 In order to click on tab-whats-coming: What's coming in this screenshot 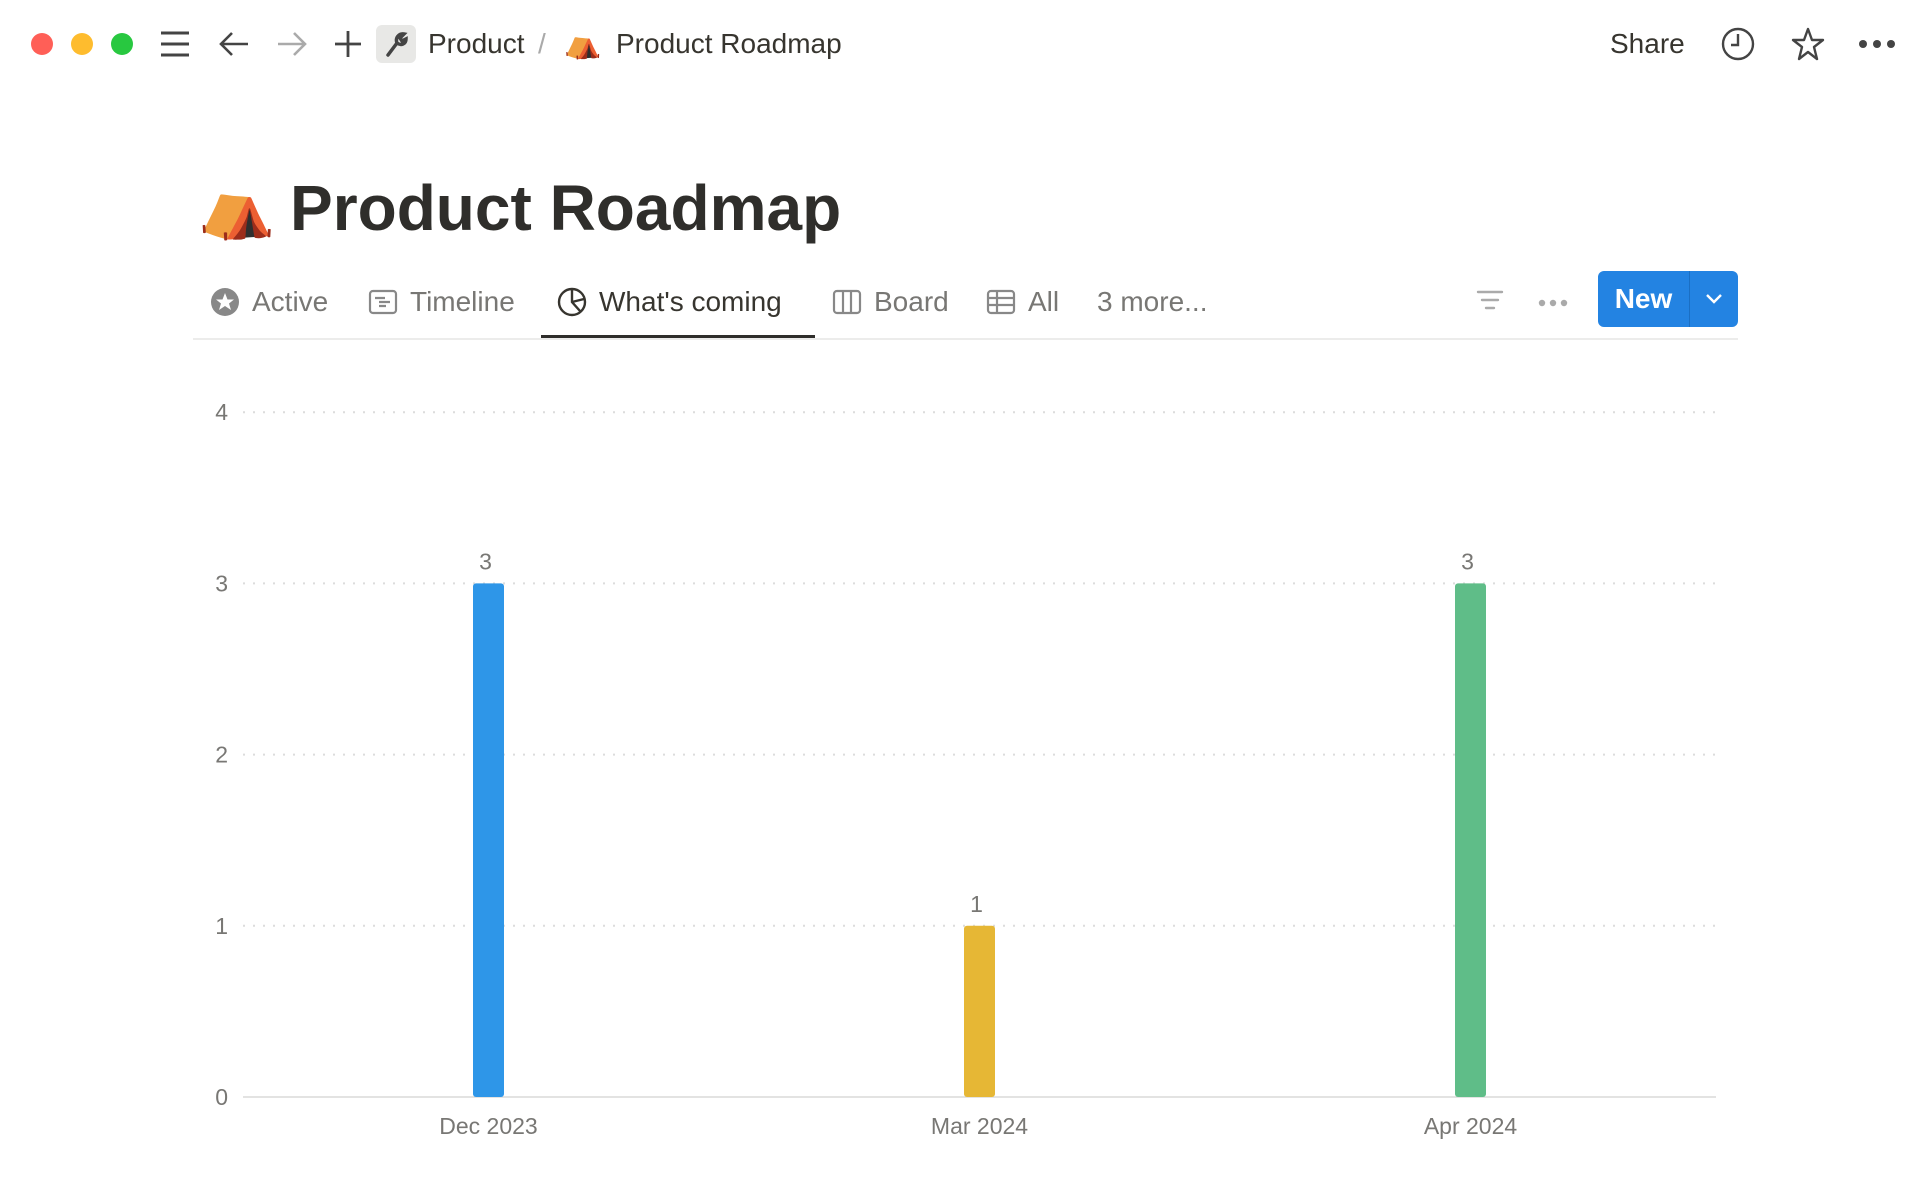, I will do `click(669, 302)`.